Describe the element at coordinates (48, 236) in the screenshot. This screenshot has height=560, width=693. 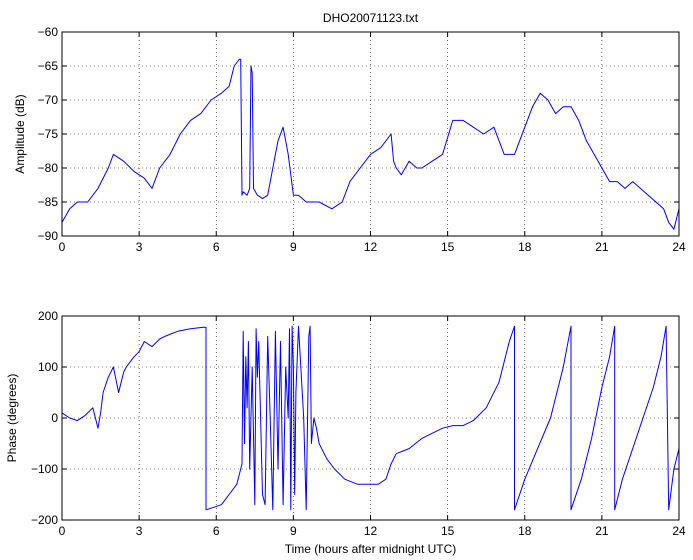
I see `amplitude-y-tick-label: −90` at that location.